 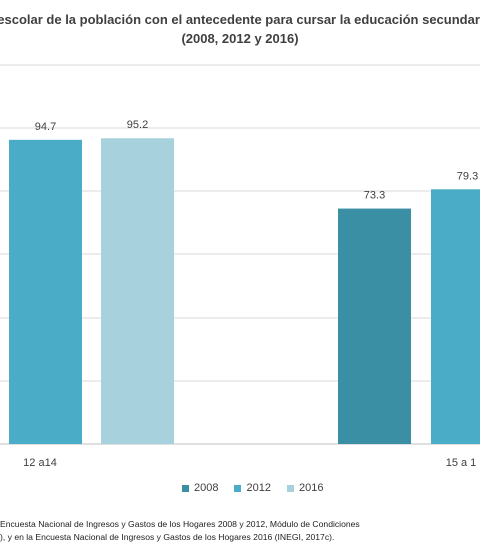 What do you see at coordinates (45, 127) in the screenshot?
I see `data-label-2012-0: 94.7` at bounding box center [45, 127].